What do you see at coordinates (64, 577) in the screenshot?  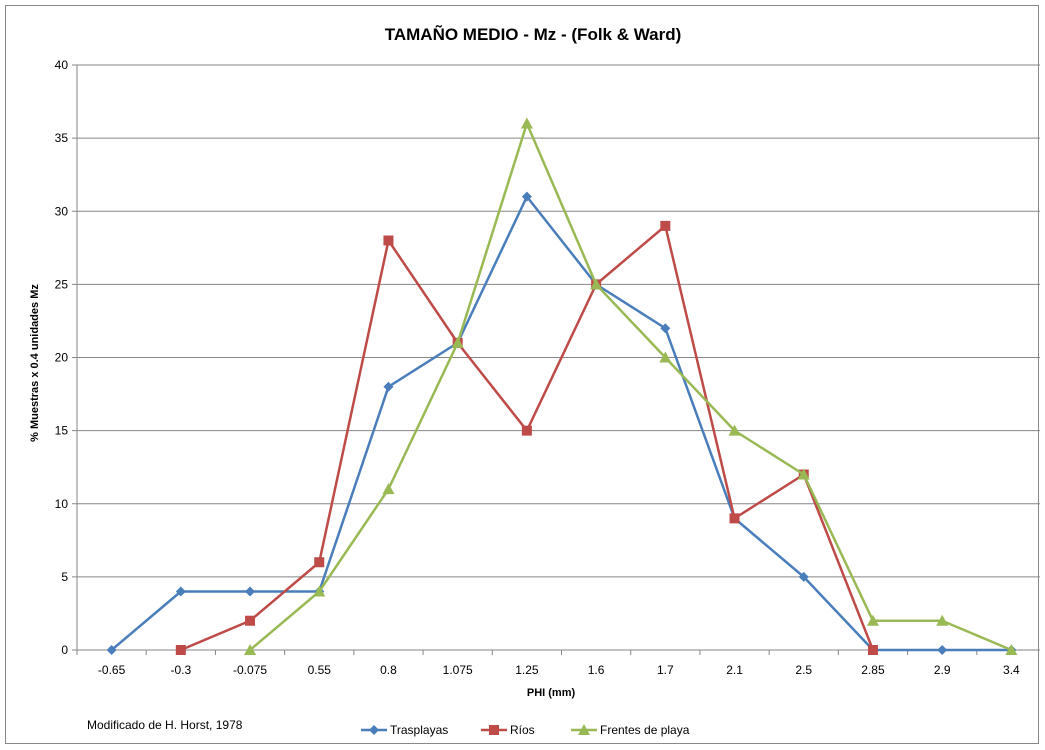 I see `y-tick-label: 5` at bounding box center [64, 577].